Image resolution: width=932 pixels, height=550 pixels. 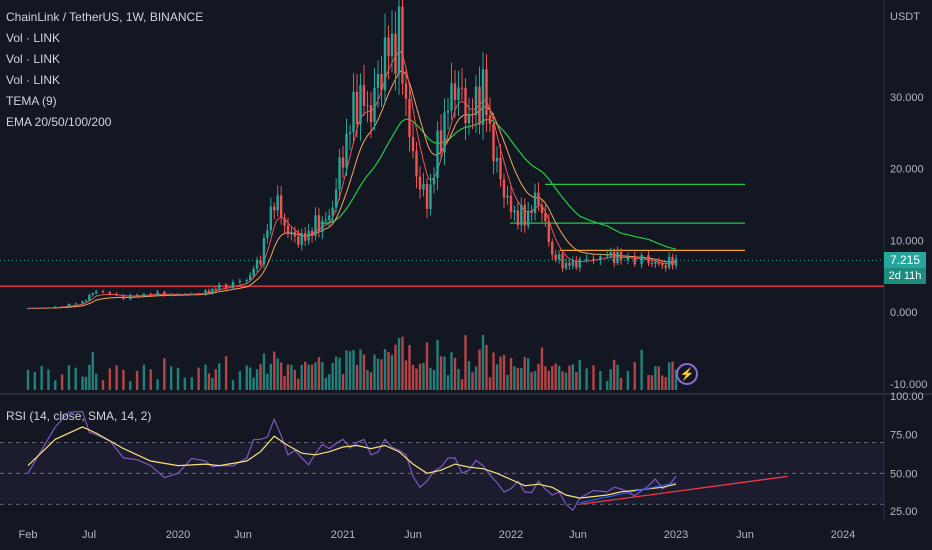 What do you see at coordinates (59, 122) in the screenshot?
I see `indicator-ema: EMA 20/50/100/200` at bounding box center [59, 122].